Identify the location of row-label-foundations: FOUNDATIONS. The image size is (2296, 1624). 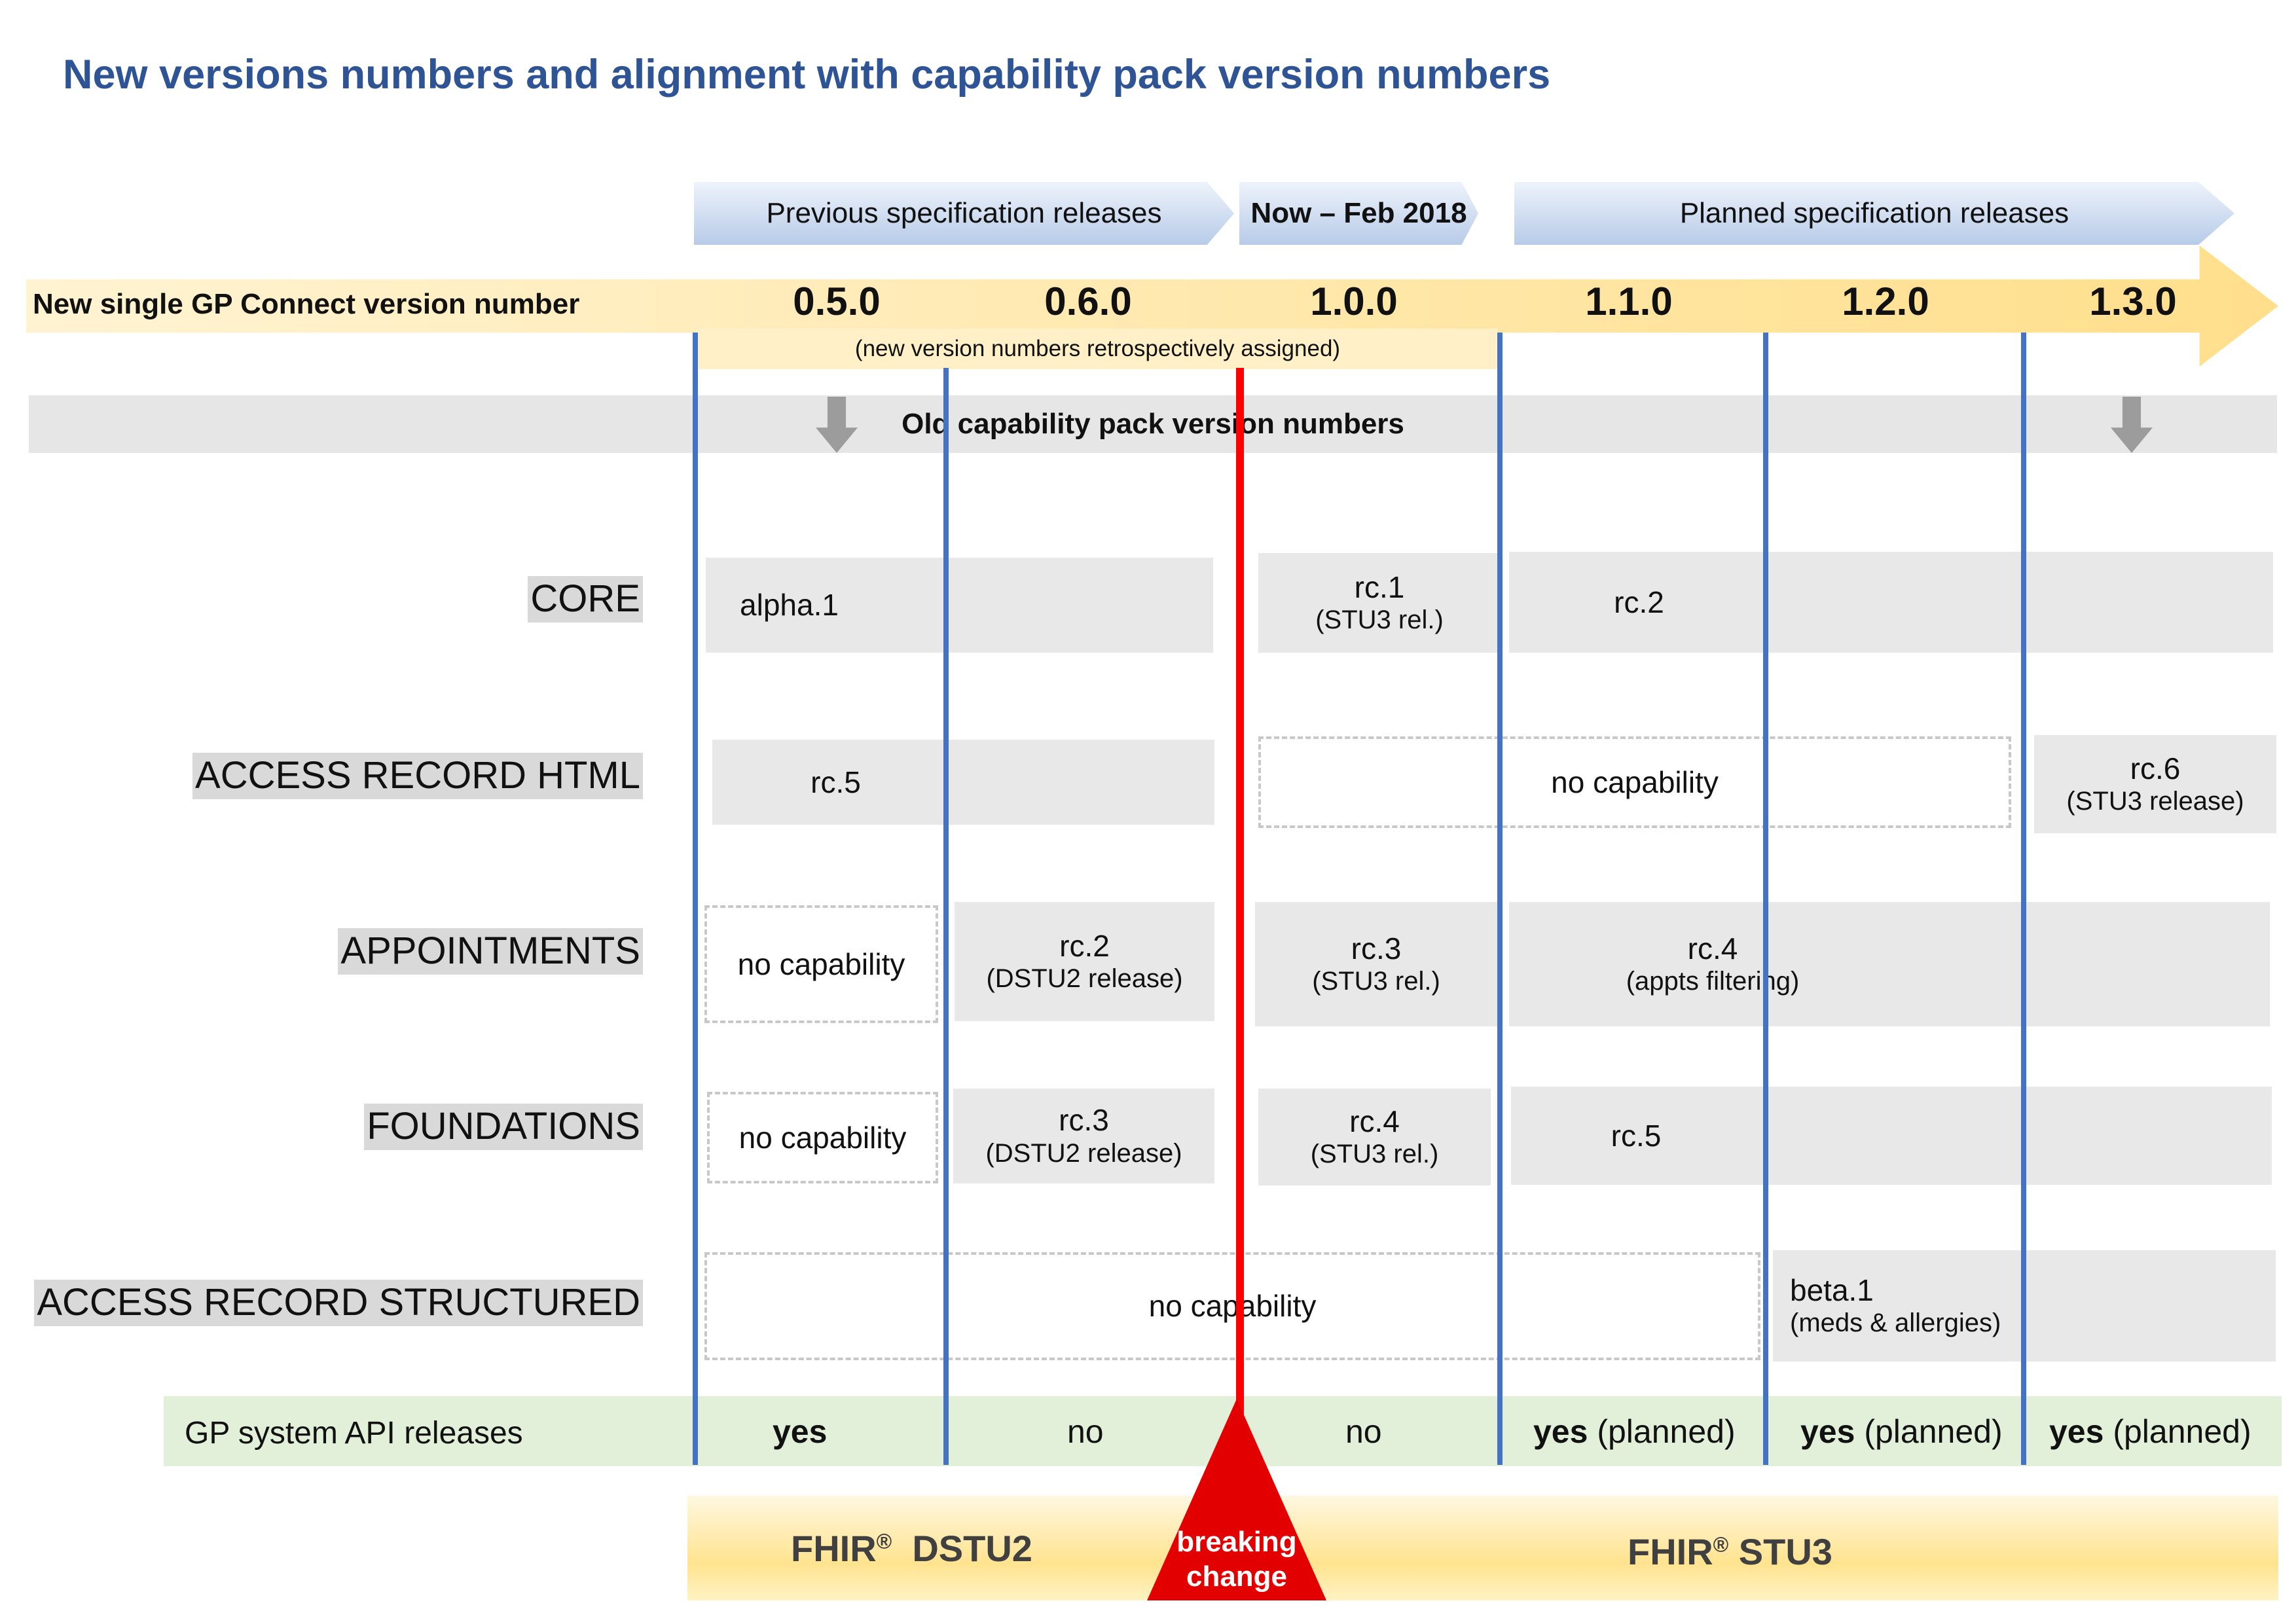
(503, 1127).